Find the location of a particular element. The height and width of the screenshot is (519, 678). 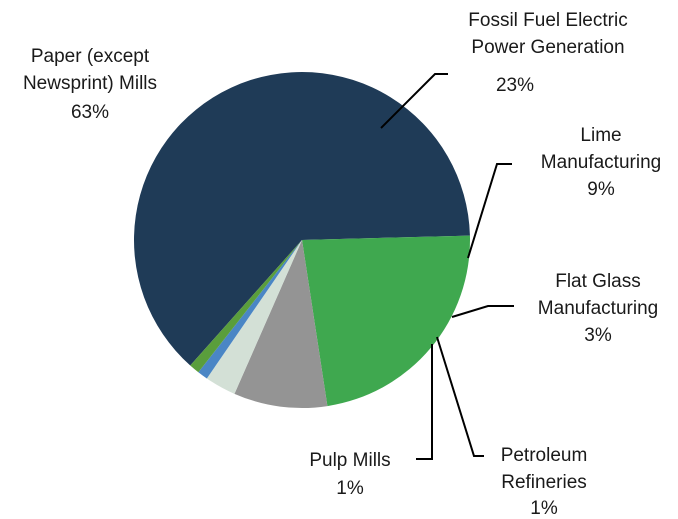

pie-slice-lime is located at coordinates (281, 324).